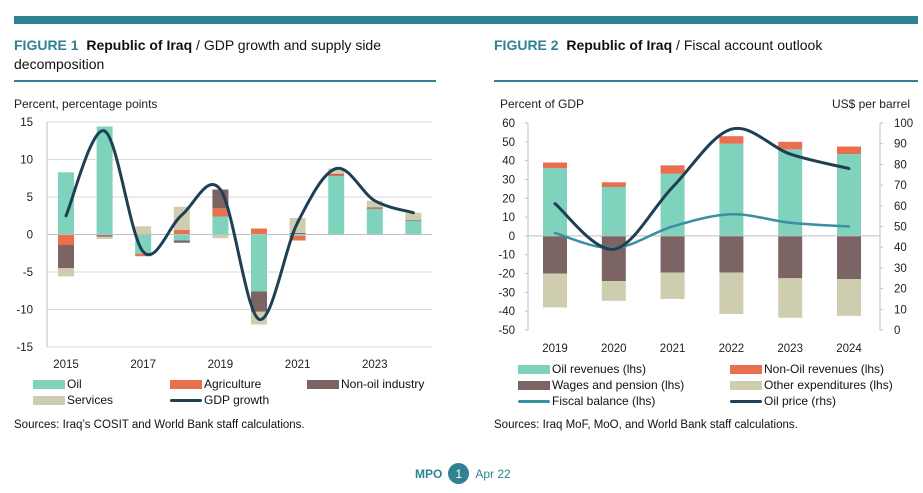 The image size is (923, 493). I want to click on legend-agriculture: Agriculture, so click(215, 384).